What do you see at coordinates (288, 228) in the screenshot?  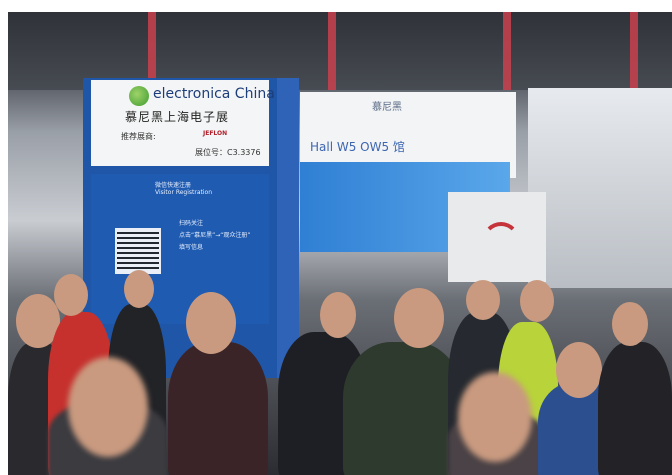 I see `booth-side` at bounding box center [288, 228].